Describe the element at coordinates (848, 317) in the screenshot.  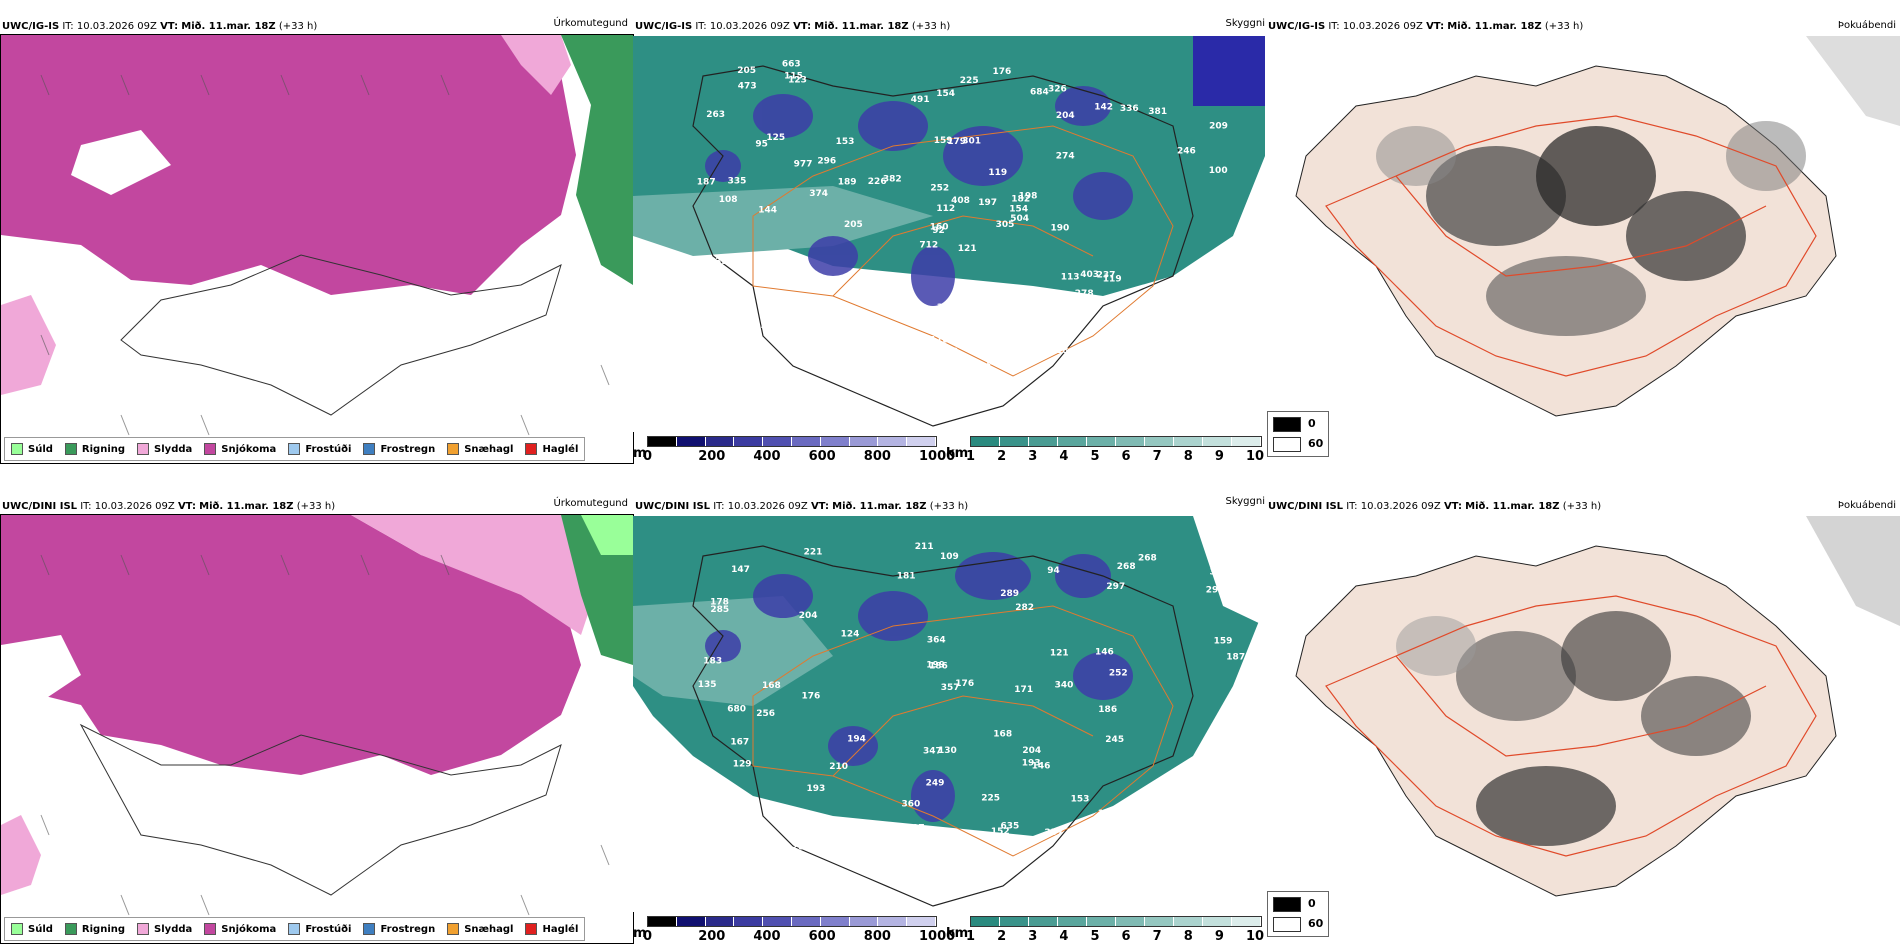
I see `cloud-base-label: 102` at that location.